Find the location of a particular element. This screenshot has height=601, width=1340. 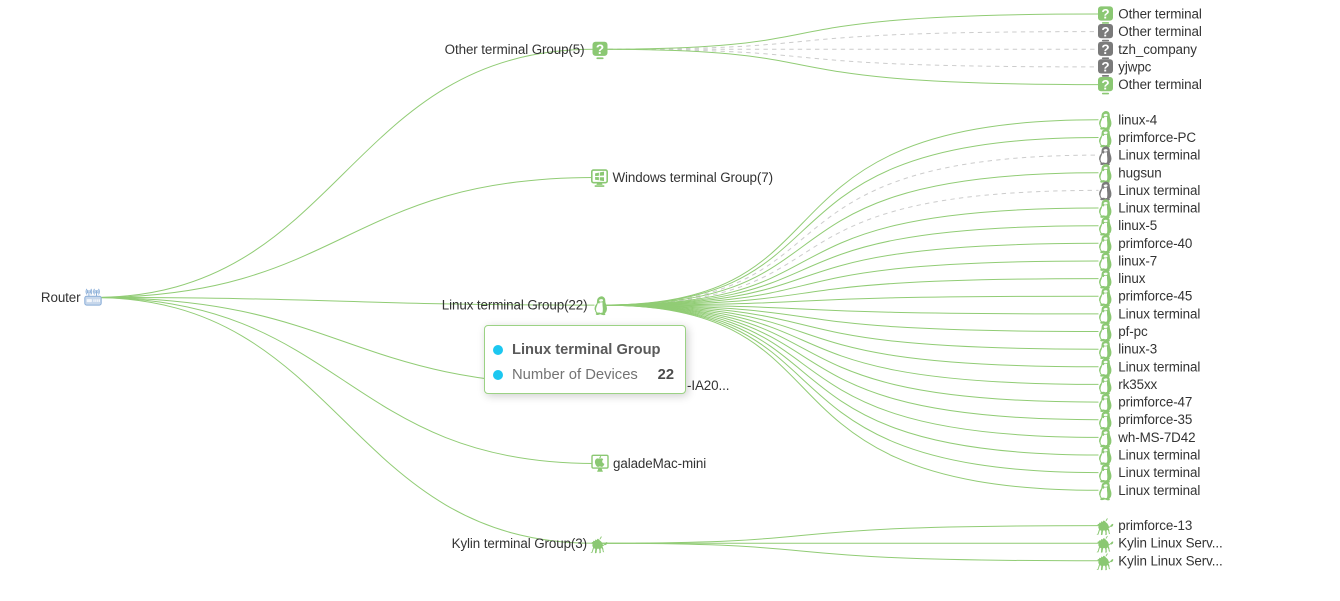

svg-text: Windows terminal Group(7) is located at coordinates (693, 177).